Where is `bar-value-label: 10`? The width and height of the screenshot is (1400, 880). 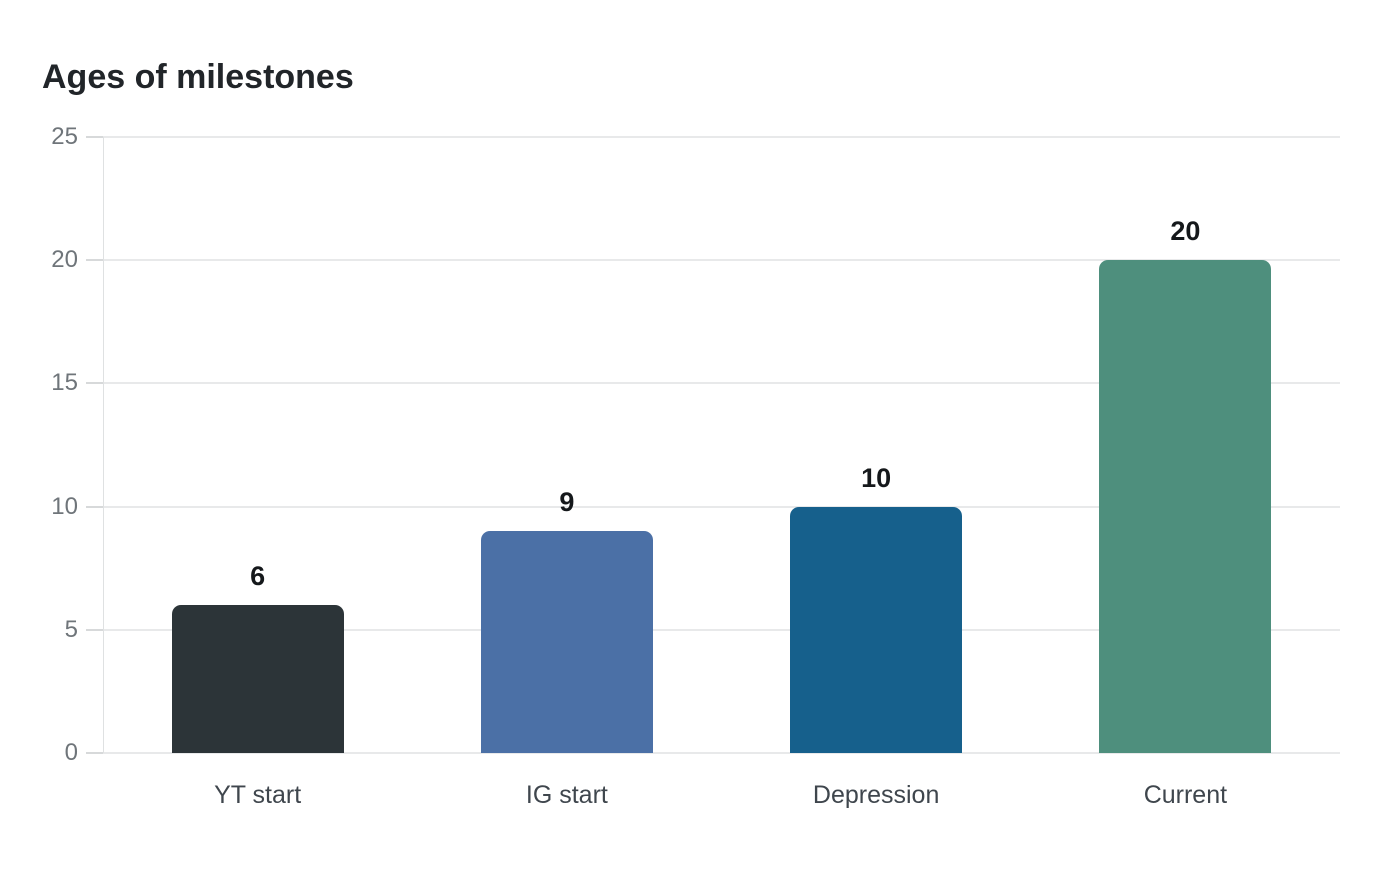 bar-value-label: 10 is located at coordinates (876, 477).